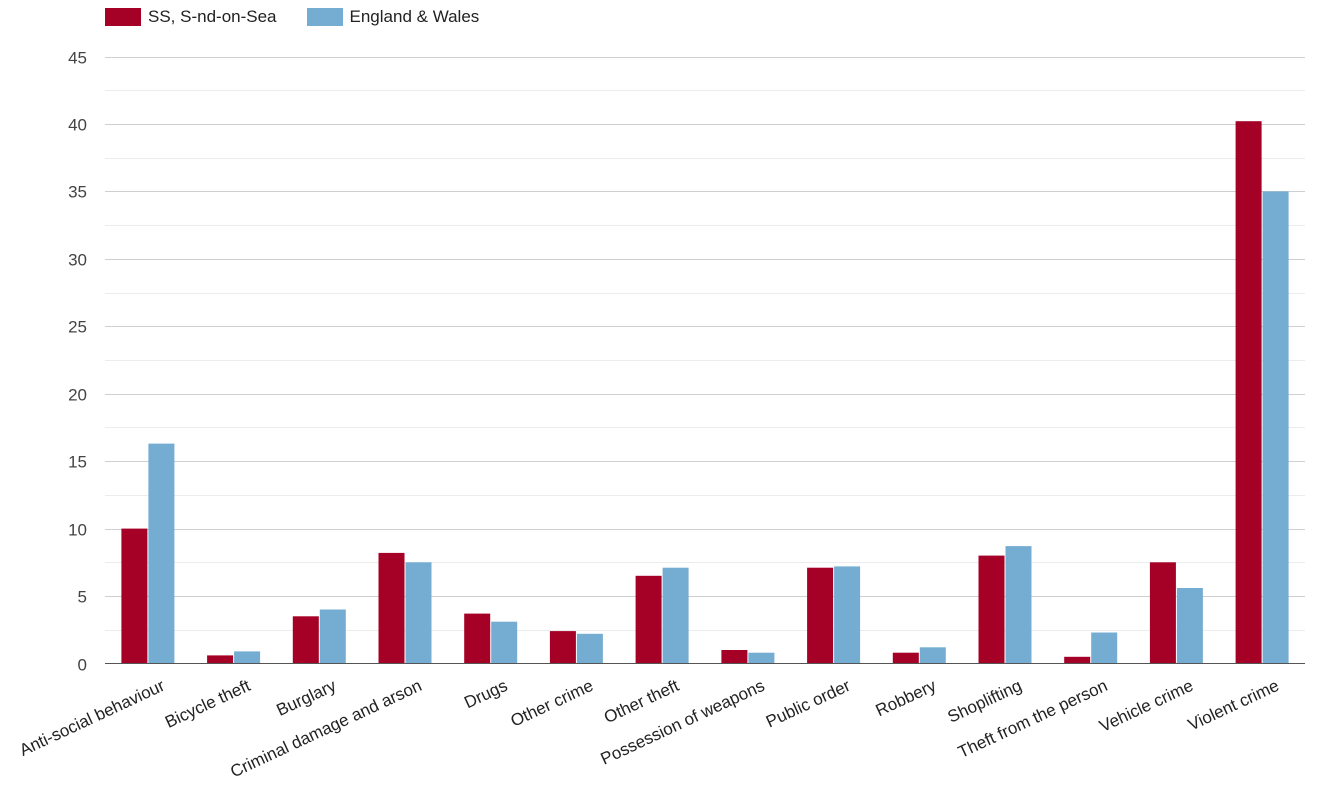  I want to click on bar-series-1: SS, S-nd-on-Sea — Other crime: 2.4, so click(562, 647).